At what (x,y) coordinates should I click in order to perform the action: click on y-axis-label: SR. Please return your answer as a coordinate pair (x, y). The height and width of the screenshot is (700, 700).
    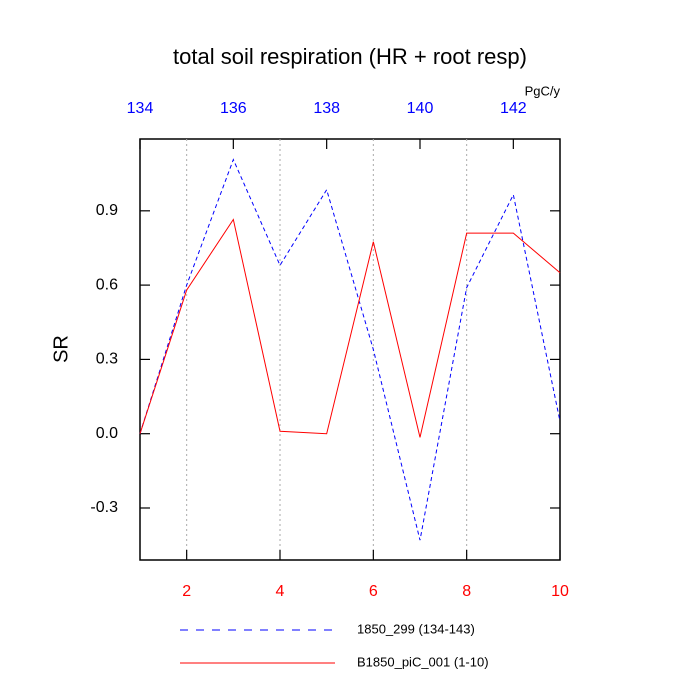
    Looking at the image, I should click on (61, 349).